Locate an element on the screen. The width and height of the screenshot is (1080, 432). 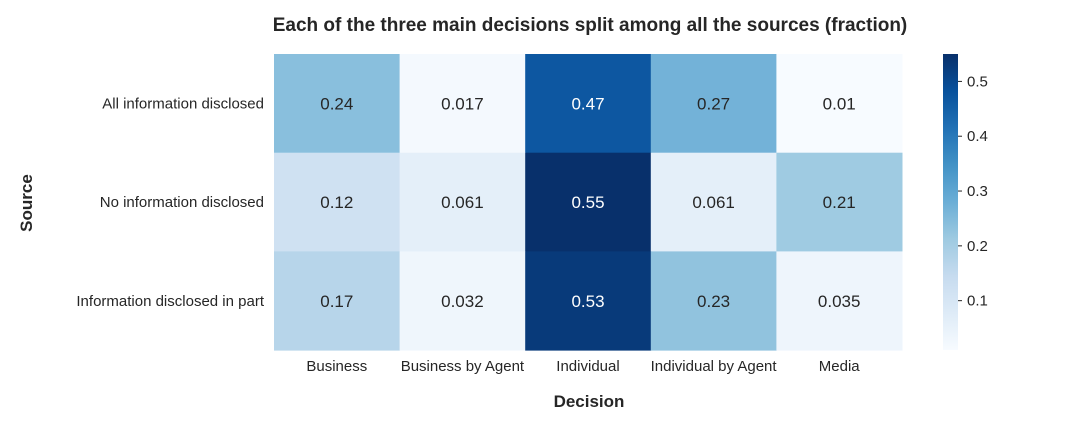
cell-value-label: 0.017 is located at coordinates (462, 103).